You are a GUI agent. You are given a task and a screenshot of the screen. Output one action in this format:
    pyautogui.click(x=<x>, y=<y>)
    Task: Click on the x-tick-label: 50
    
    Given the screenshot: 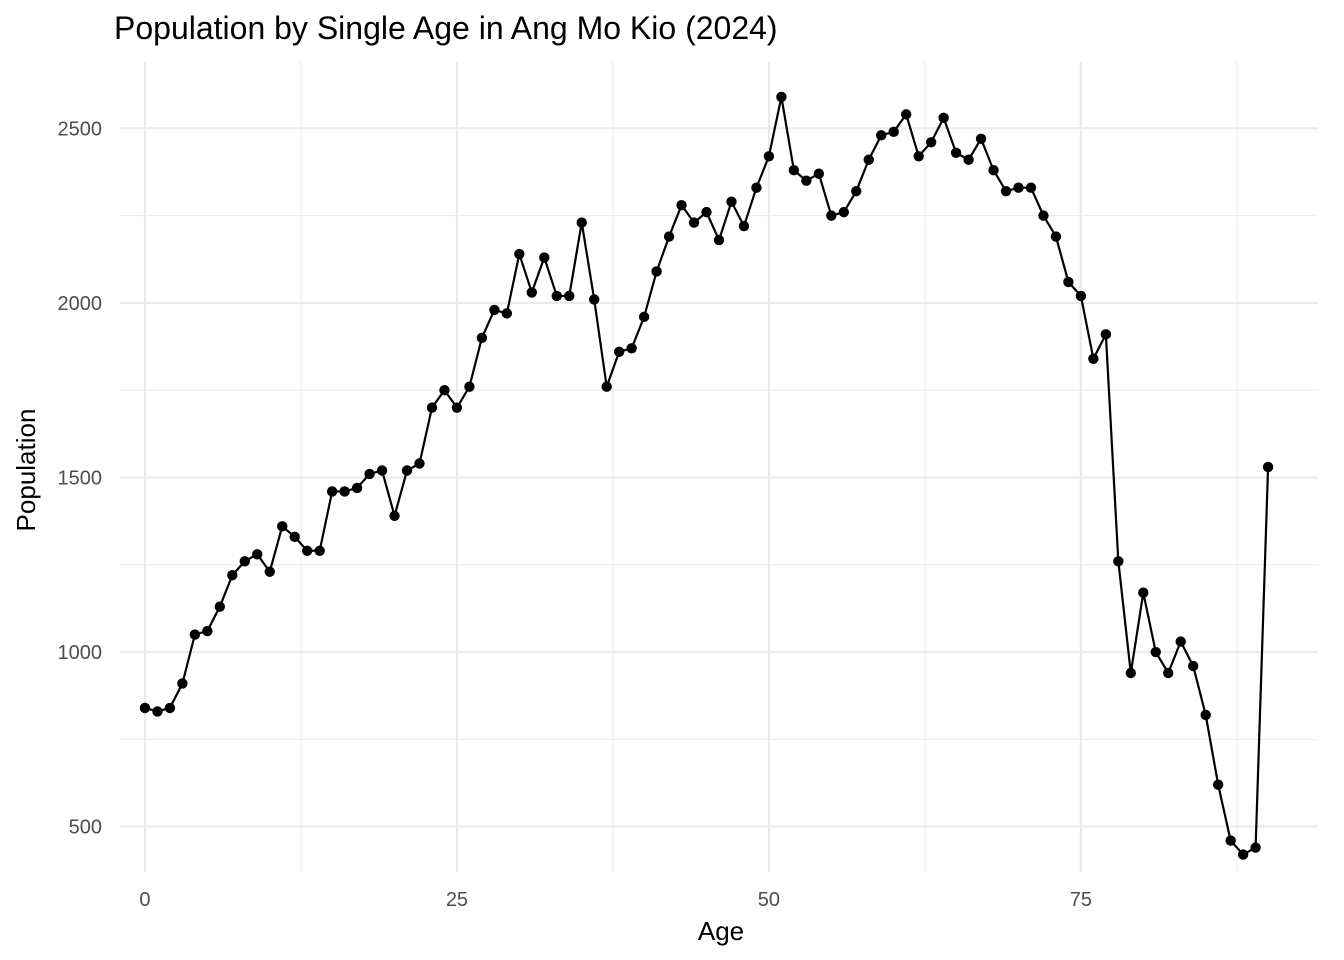 What is the action you would take?
    pyautogui.click(x=769, y=900)
    